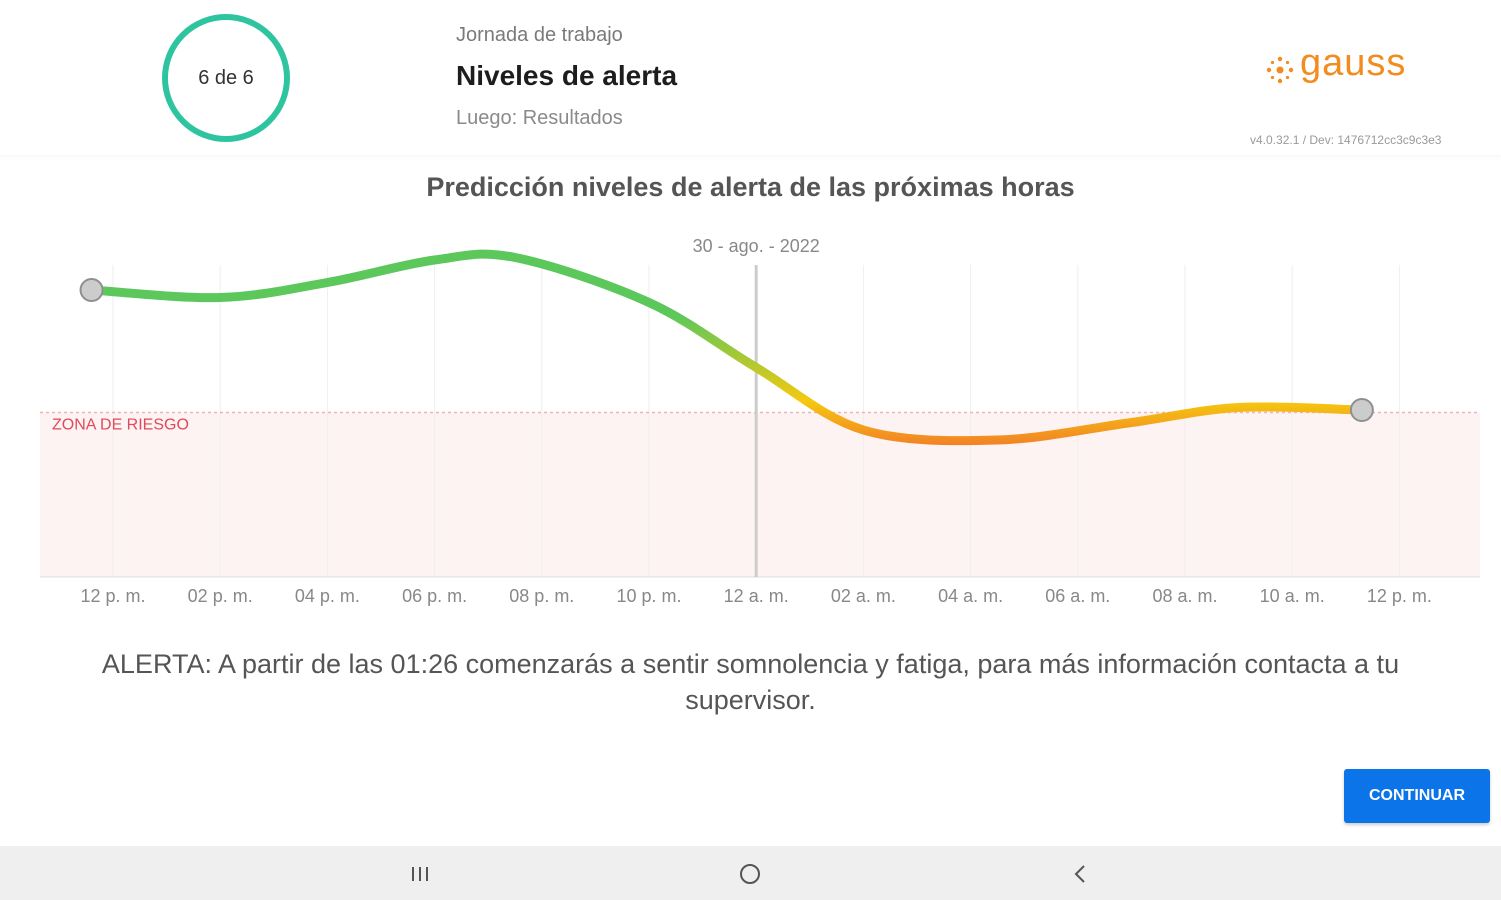 The height and width of the screenshot is (900, 1501). Describe the element at coordinates (327, 596) in the screenshot. I see `x-tick-label: 04 p. m.` at that location.